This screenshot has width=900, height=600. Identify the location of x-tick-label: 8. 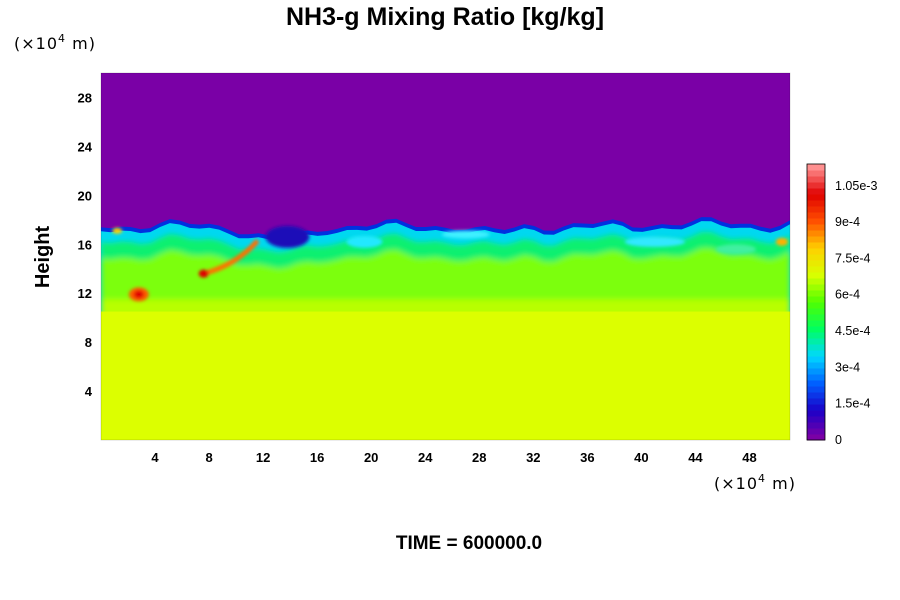
(208, 457).